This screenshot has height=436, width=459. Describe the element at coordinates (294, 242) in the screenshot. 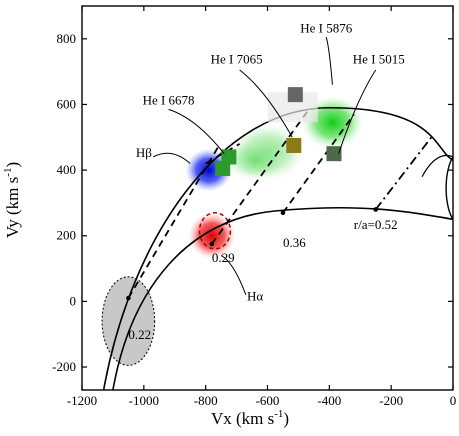

I see `trajectory-label-2: 0.36` at that location.